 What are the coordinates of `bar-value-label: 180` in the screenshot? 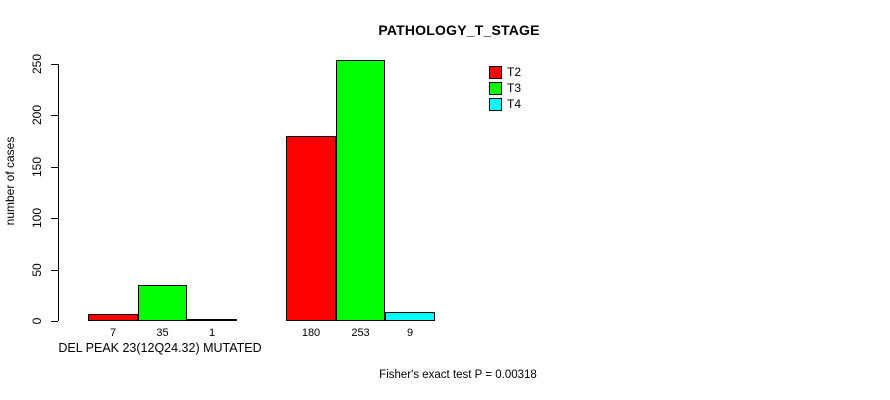 It's located at (311, 333).